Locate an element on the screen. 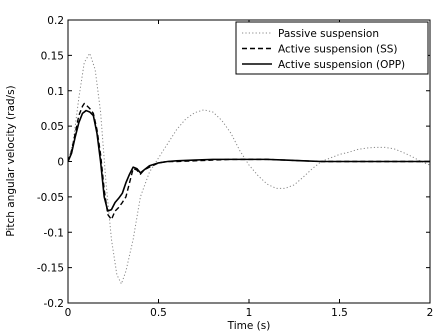 This screenshot has width=437, height=333. y-tick-label: -0.2 is located at coordinates (54, 304).